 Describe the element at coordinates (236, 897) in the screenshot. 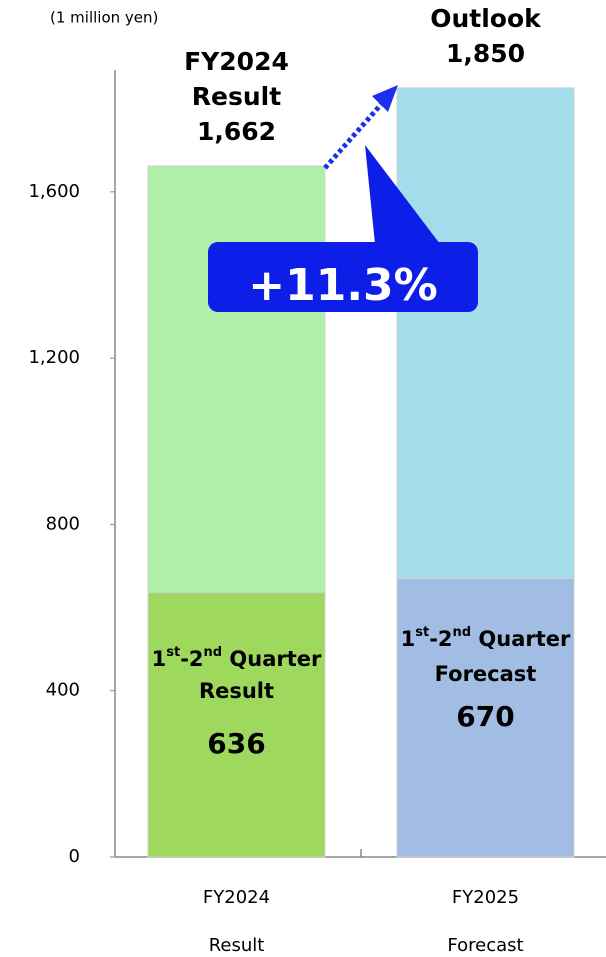

I see `x-tick-label: FY2024` at that location.